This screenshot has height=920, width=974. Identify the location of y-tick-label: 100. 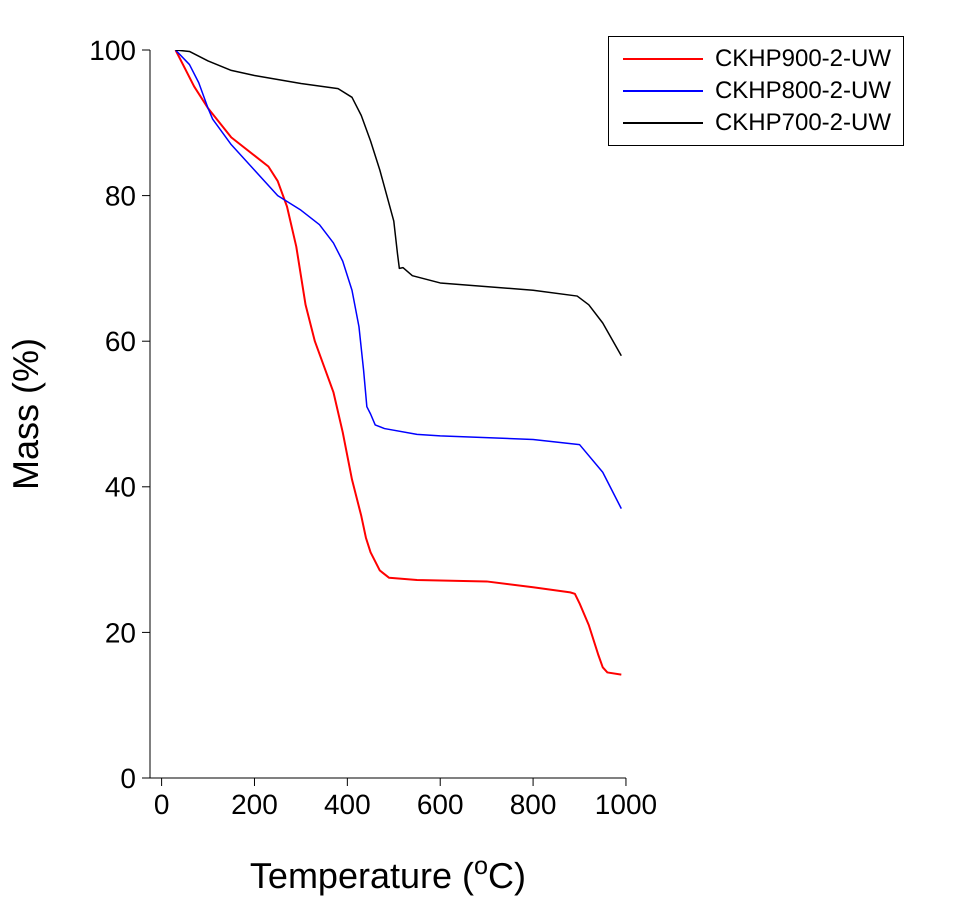
(112, 50).